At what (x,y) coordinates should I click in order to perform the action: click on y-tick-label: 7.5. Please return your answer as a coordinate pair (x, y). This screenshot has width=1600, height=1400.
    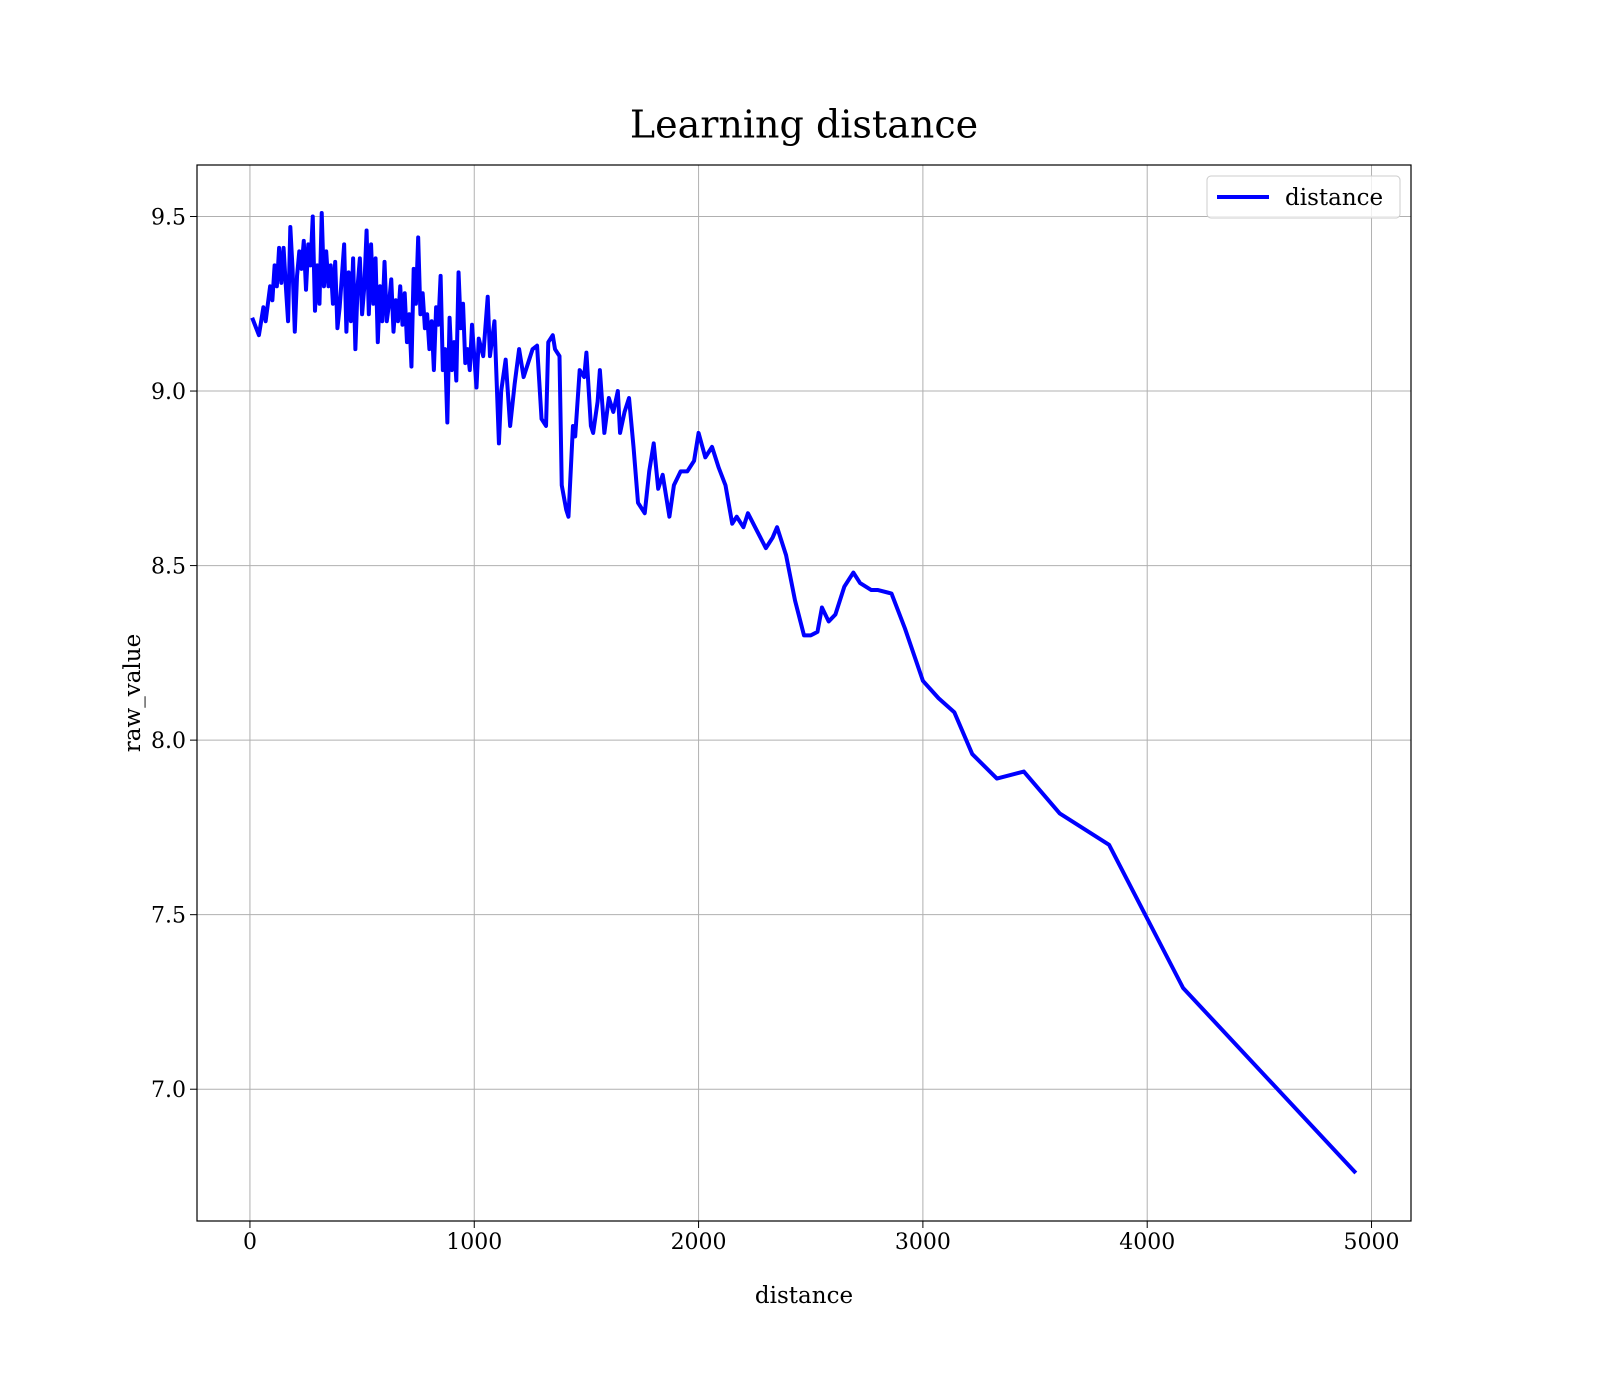
    Looking at the image, I should click on (168, 916).